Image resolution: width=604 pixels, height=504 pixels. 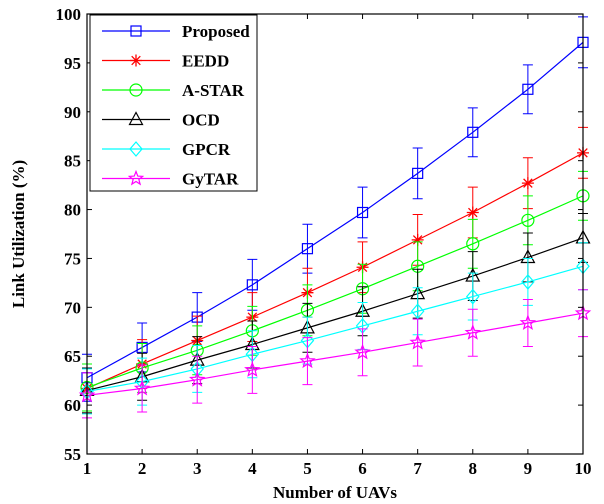 What do you see at coordinates (335, 492) in the screenshot?
I see `x-axis-label: Number of UAVs` at bounding box center [335, 492].